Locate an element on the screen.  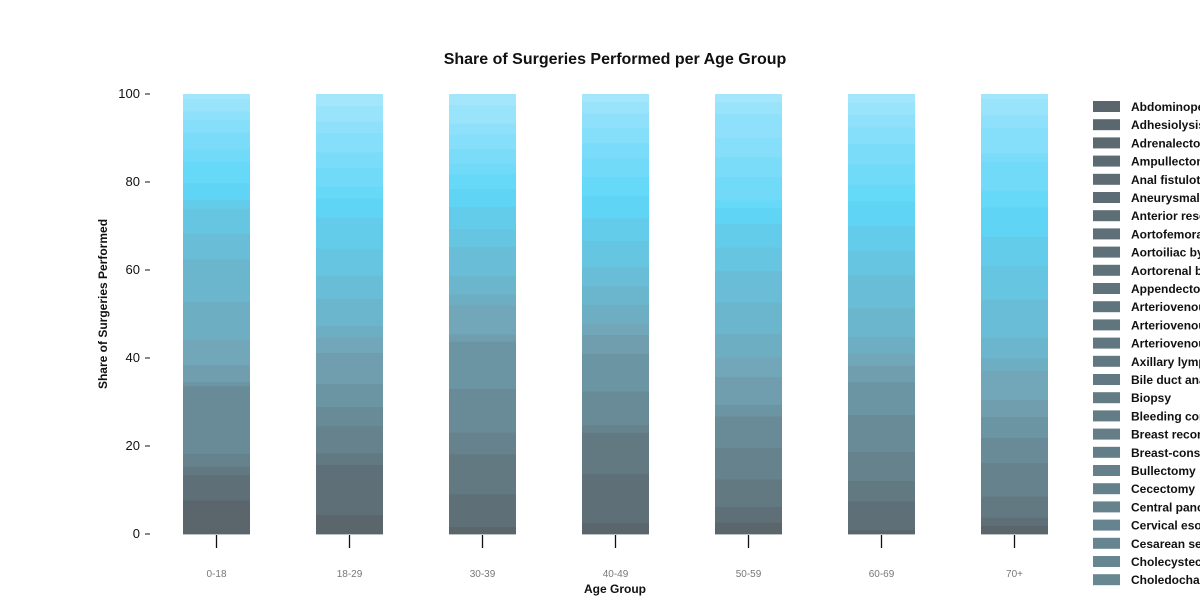
bar-segment-11-70+ is located at coordinates (1014, 318).